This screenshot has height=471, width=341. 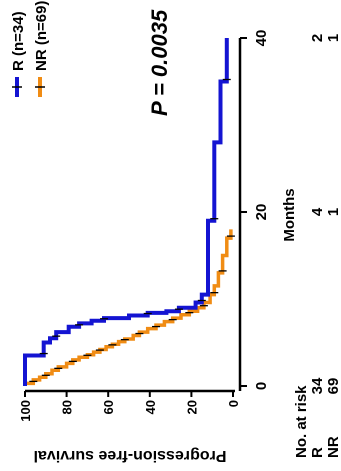 I want to click on y-tick-label: 20, so click(x=191, y=407).